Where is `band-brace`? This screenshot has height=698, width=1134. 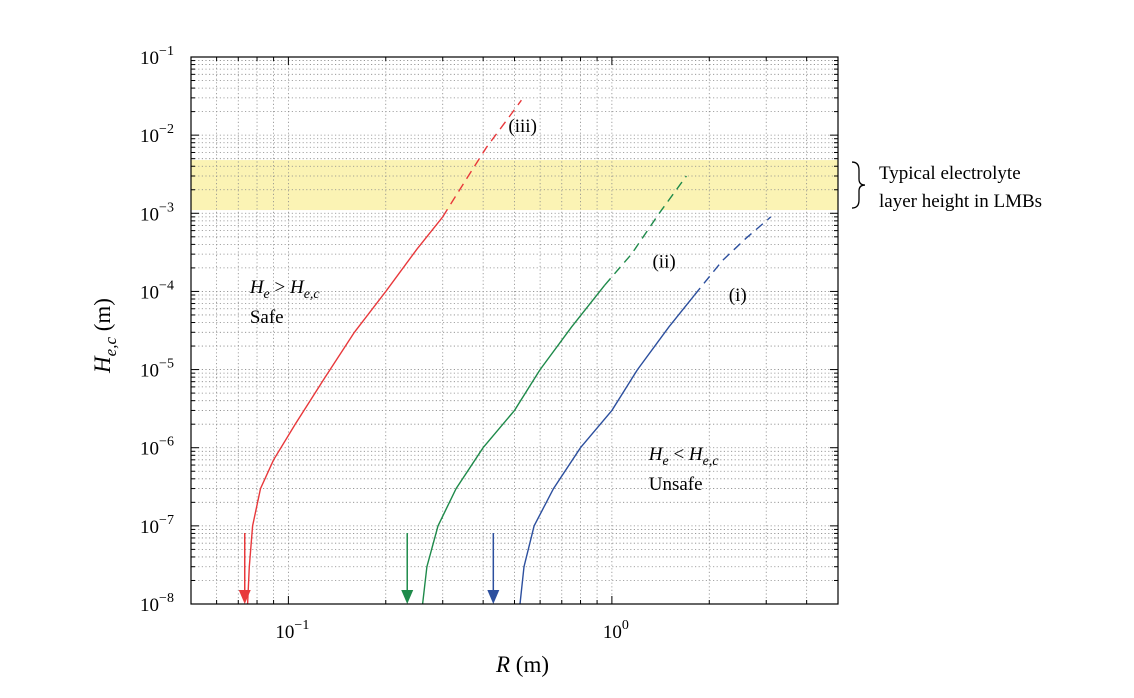 band-brace is located at coordinates (858, 185).